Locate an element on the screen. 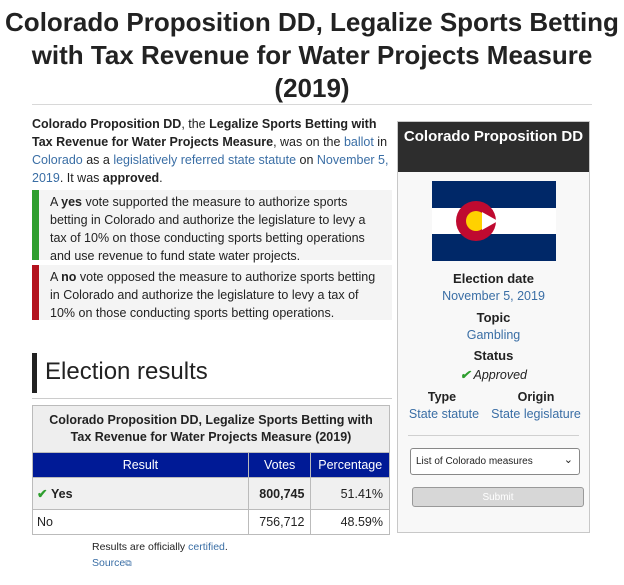 The width and height of the screenshot is (624, 585). intro-text: as a is located at coordinates (98, 160).